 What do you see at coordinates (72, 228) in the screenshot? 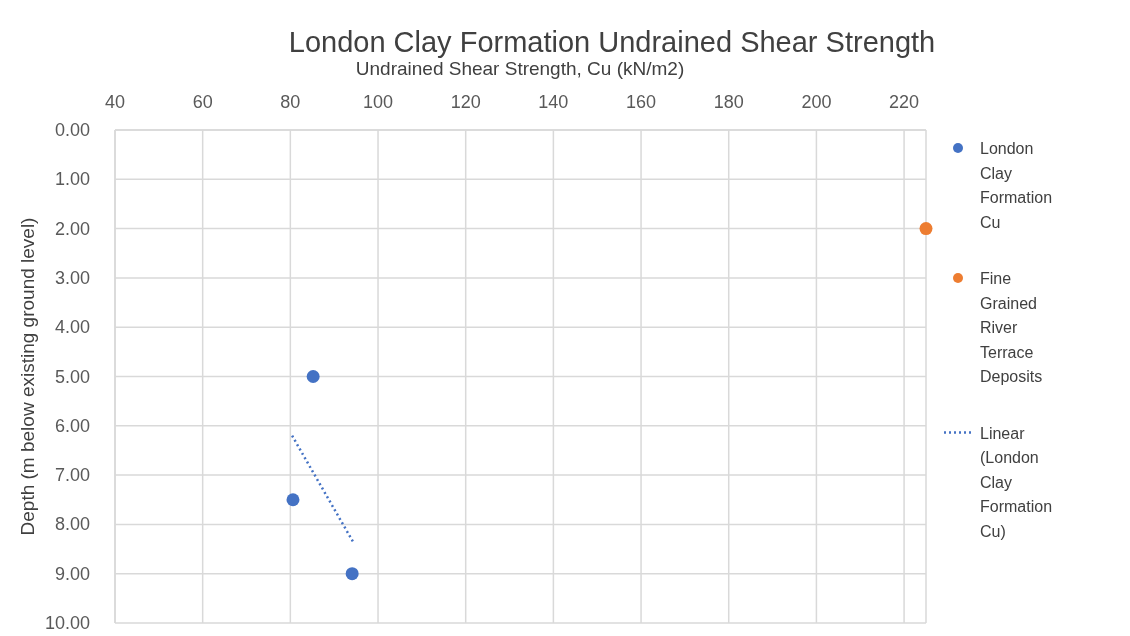
I see `y-tick-label: 2.00` at bounding box center [72, 228].